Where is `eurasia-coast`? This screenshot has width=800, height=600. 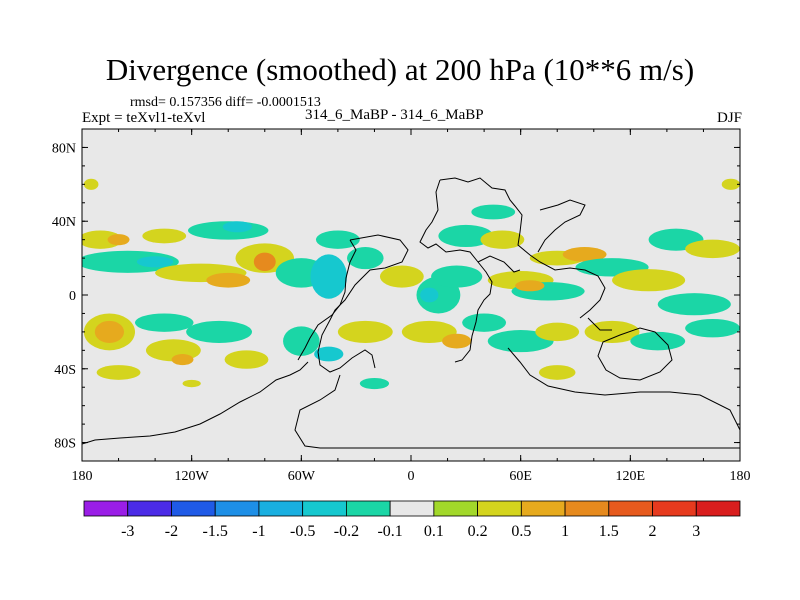 eurasia-coast is located at coordinates (522, 248).